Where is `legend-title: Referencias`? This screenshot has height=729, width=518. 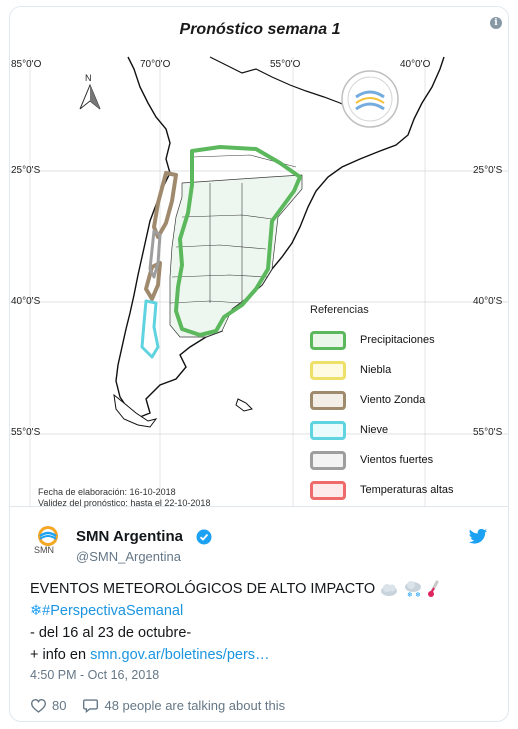
legend-title: Referencias is located at coordinates (339, 310).